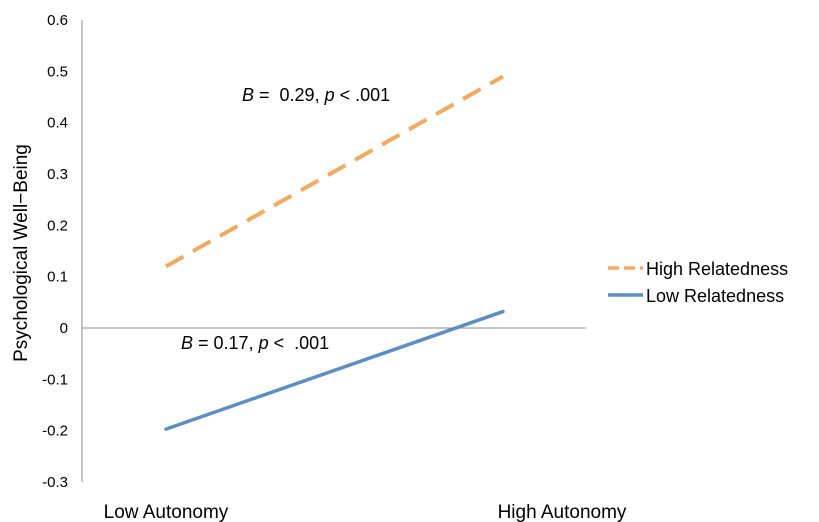 The height and width of the screenshot is (522, 819). I want to click on series-line-low-relatedness, so click(334, 370).